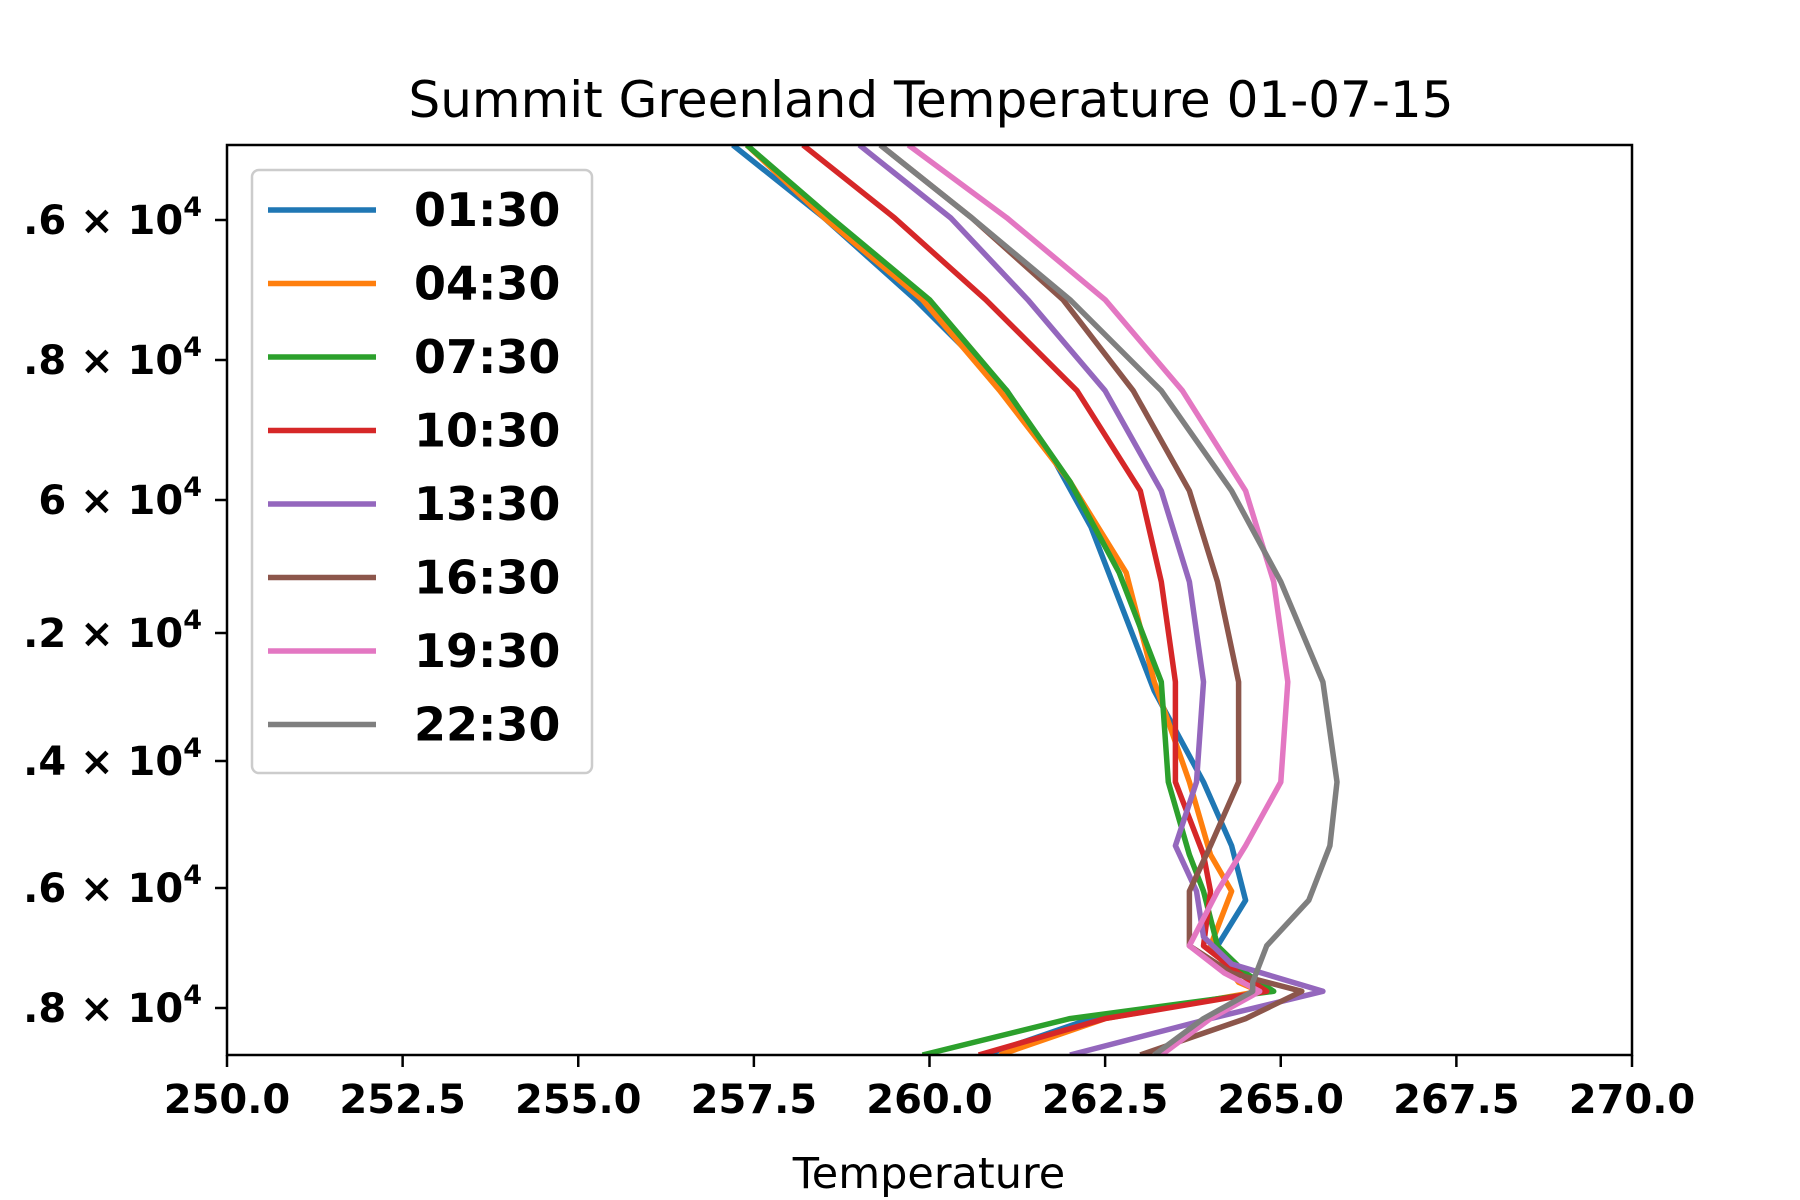 This screenshot has height=1200, width=1800. Describe the element at coordinates (487, 651) in the screenshot. I see `legend-label: 19:30` at that location.